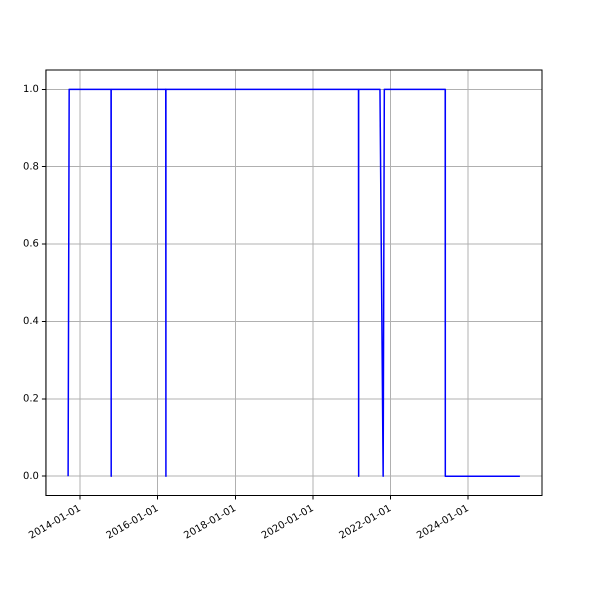 The image size is (600, 600). I want to click on y-tick-label: 1.0, so click(30, 89).